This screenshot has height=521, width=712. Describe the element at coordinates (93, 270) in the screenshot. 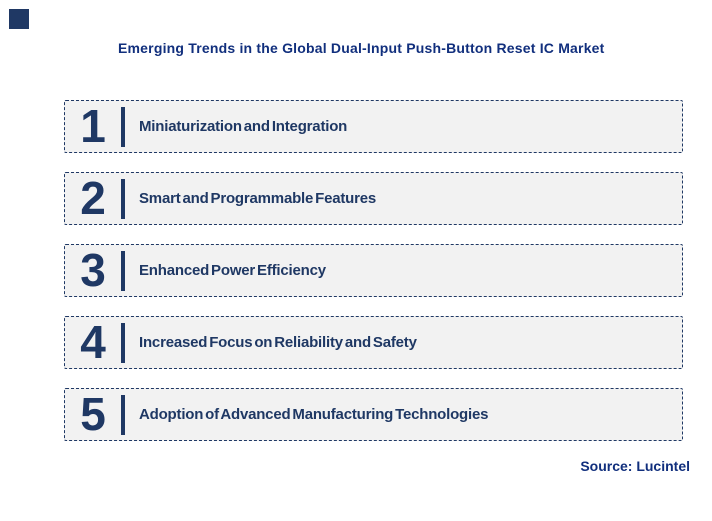

I see `trend-number: 3` at that location.